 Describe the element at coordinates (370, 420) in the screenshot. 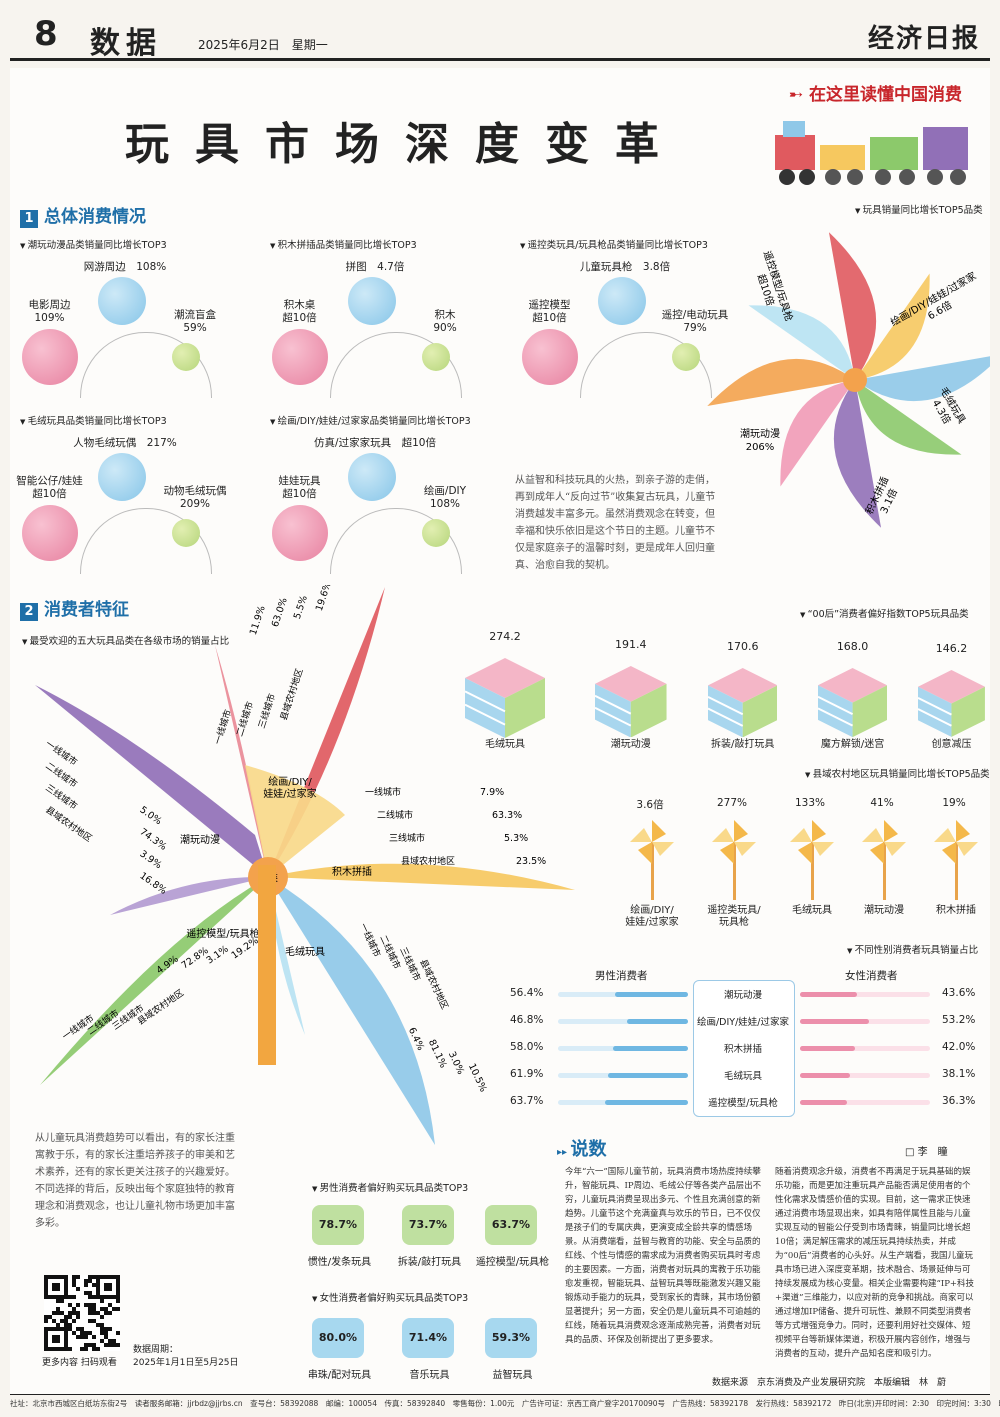

I see `bubble-panel-title: 绘画/DIY/娃娃/过家家品类销量同比增长TOP3` at that location.